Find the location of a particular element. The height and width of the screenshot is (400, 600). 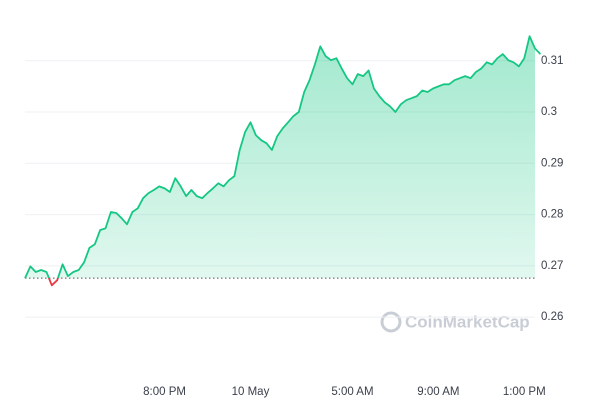

y-tick-label: 0.29 is located at coordinates (552, 163).